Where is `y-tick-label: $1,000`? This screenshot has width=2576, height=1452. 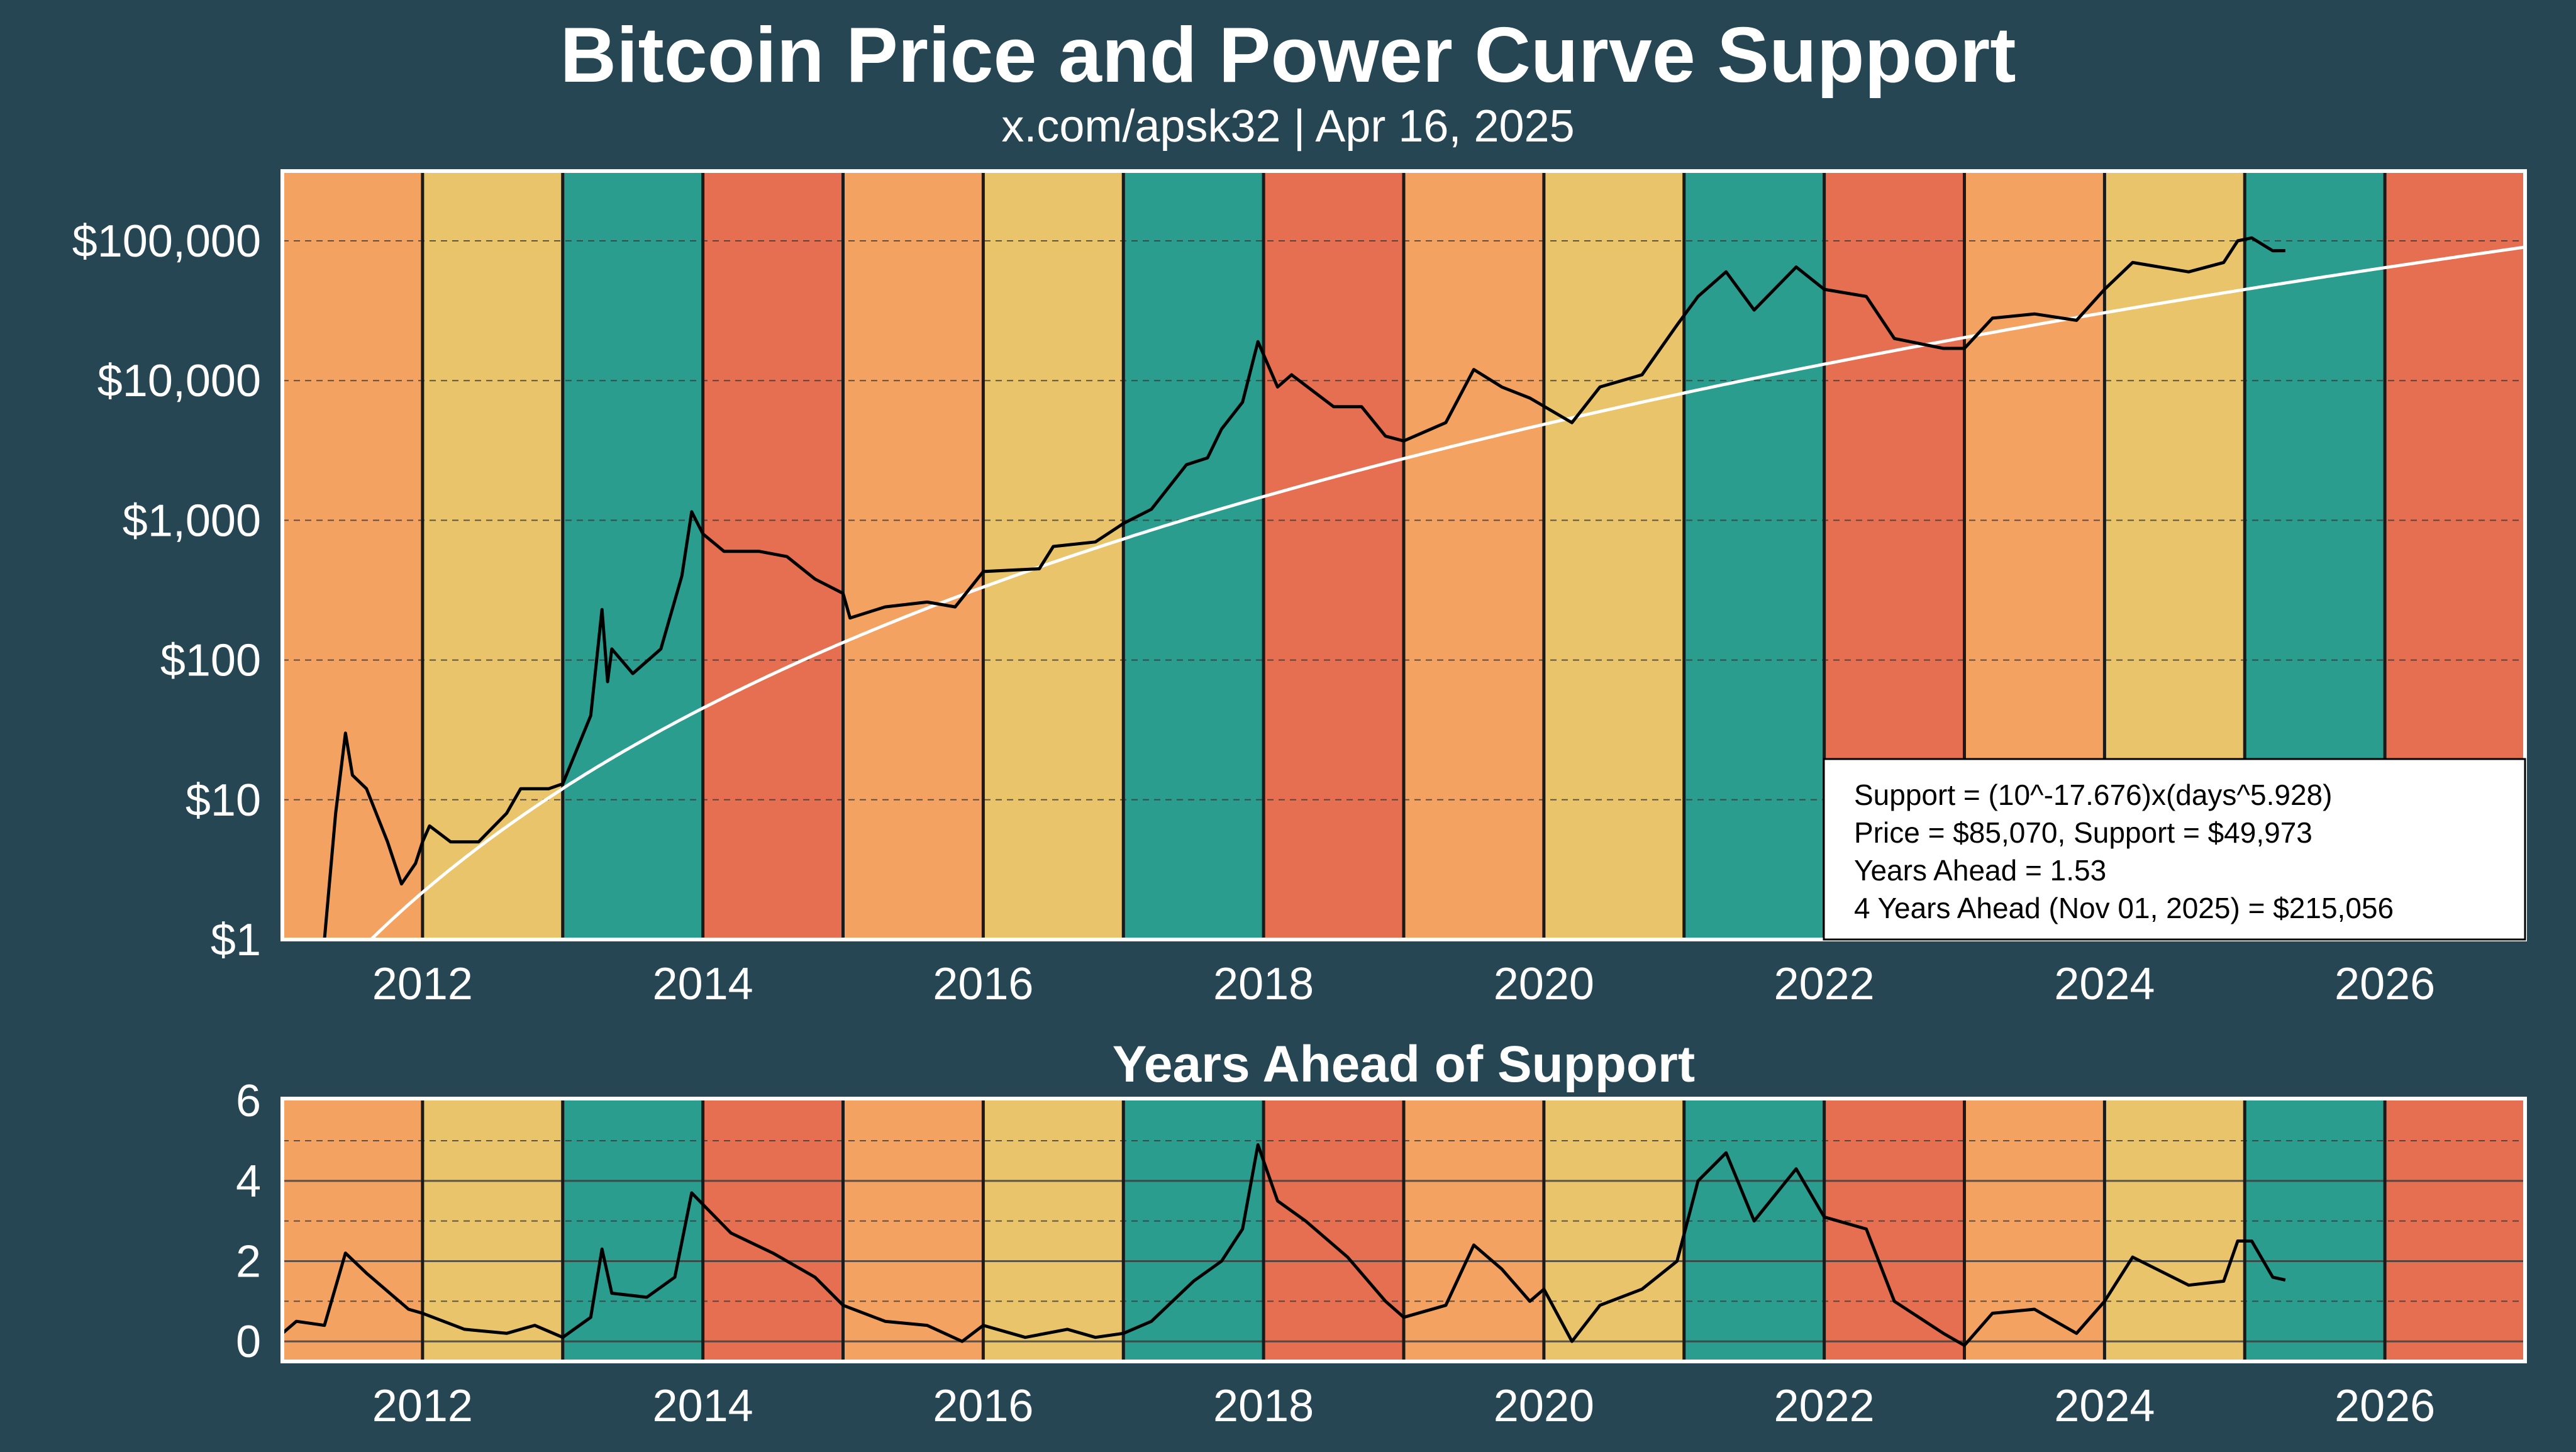 y-tick-label: $1,000 is located at coordinates (192, 521).